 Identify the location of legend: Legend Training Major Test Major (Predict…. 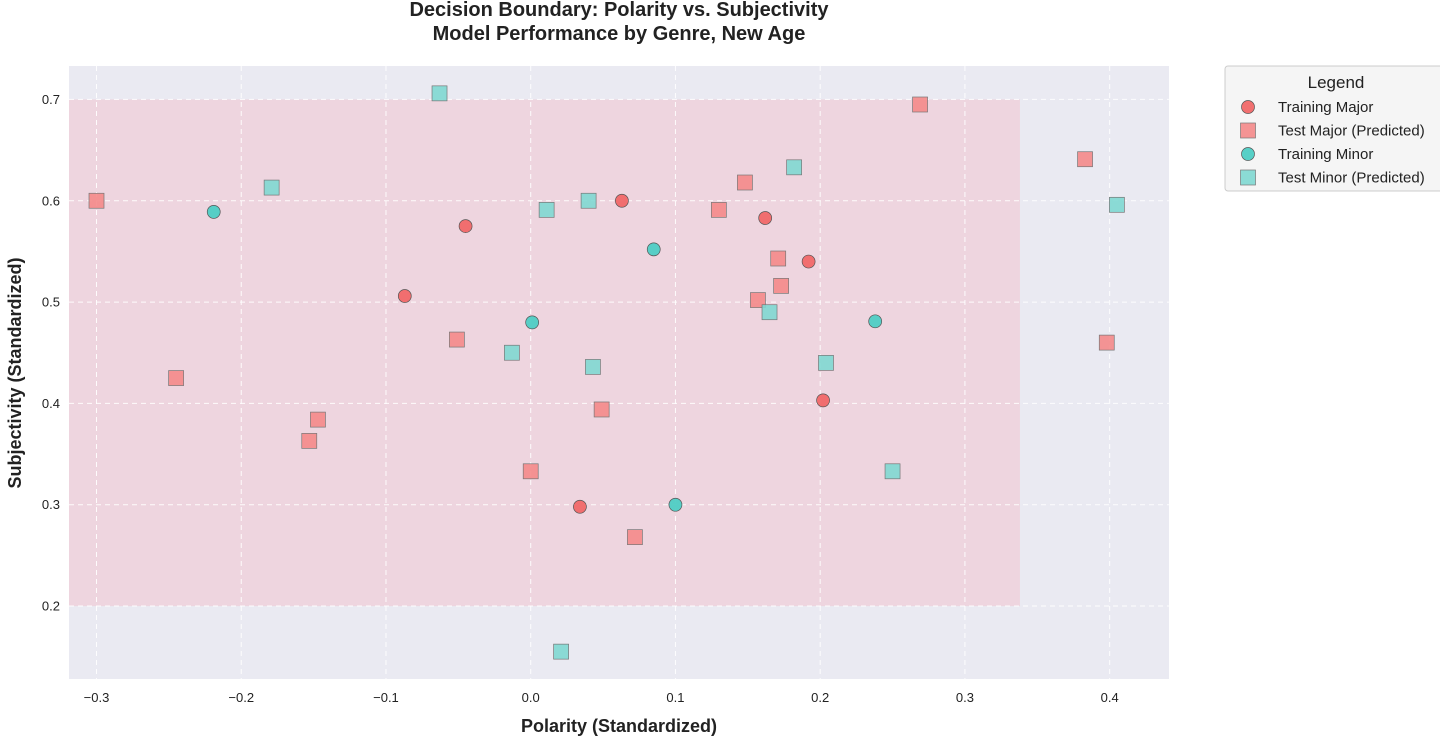
(1332, 128).